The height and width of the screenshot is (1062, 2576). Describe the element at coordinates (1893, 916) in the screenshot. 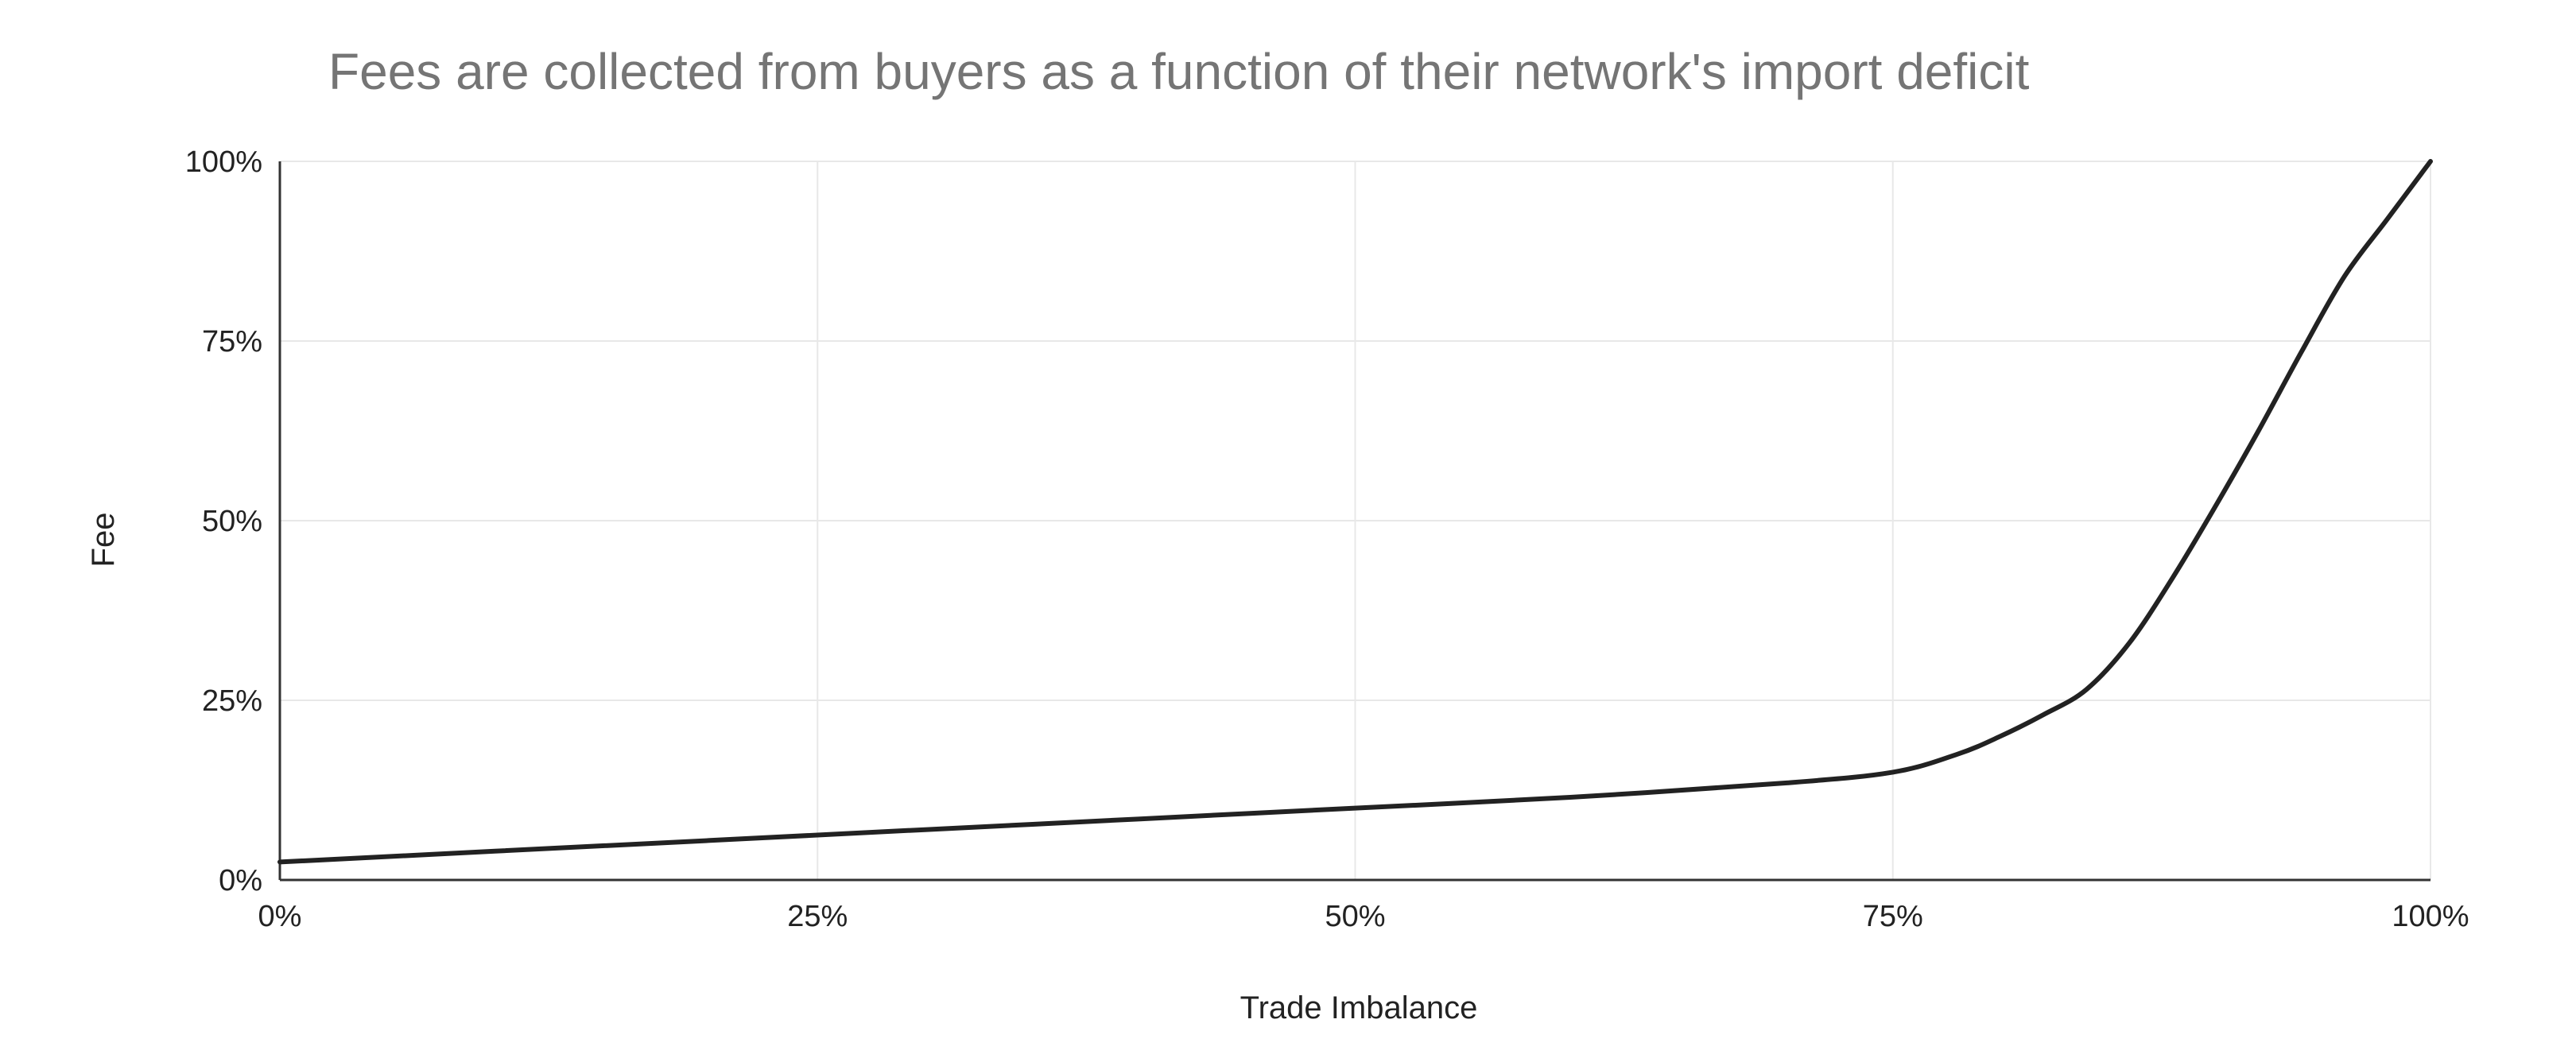

I see `x-tick-label: 75%` at that location.